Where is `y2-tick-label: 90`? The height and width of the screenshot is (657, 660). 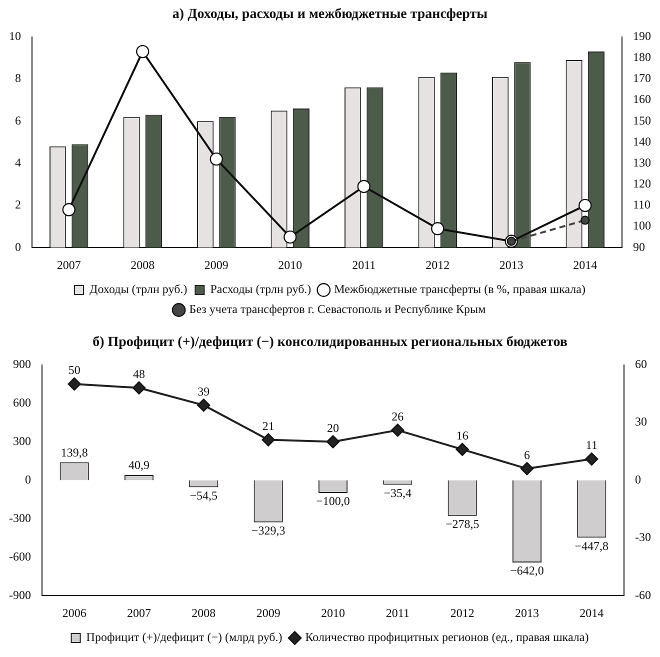 y2-tick-label: 90 is located at coordinates (639, 247).